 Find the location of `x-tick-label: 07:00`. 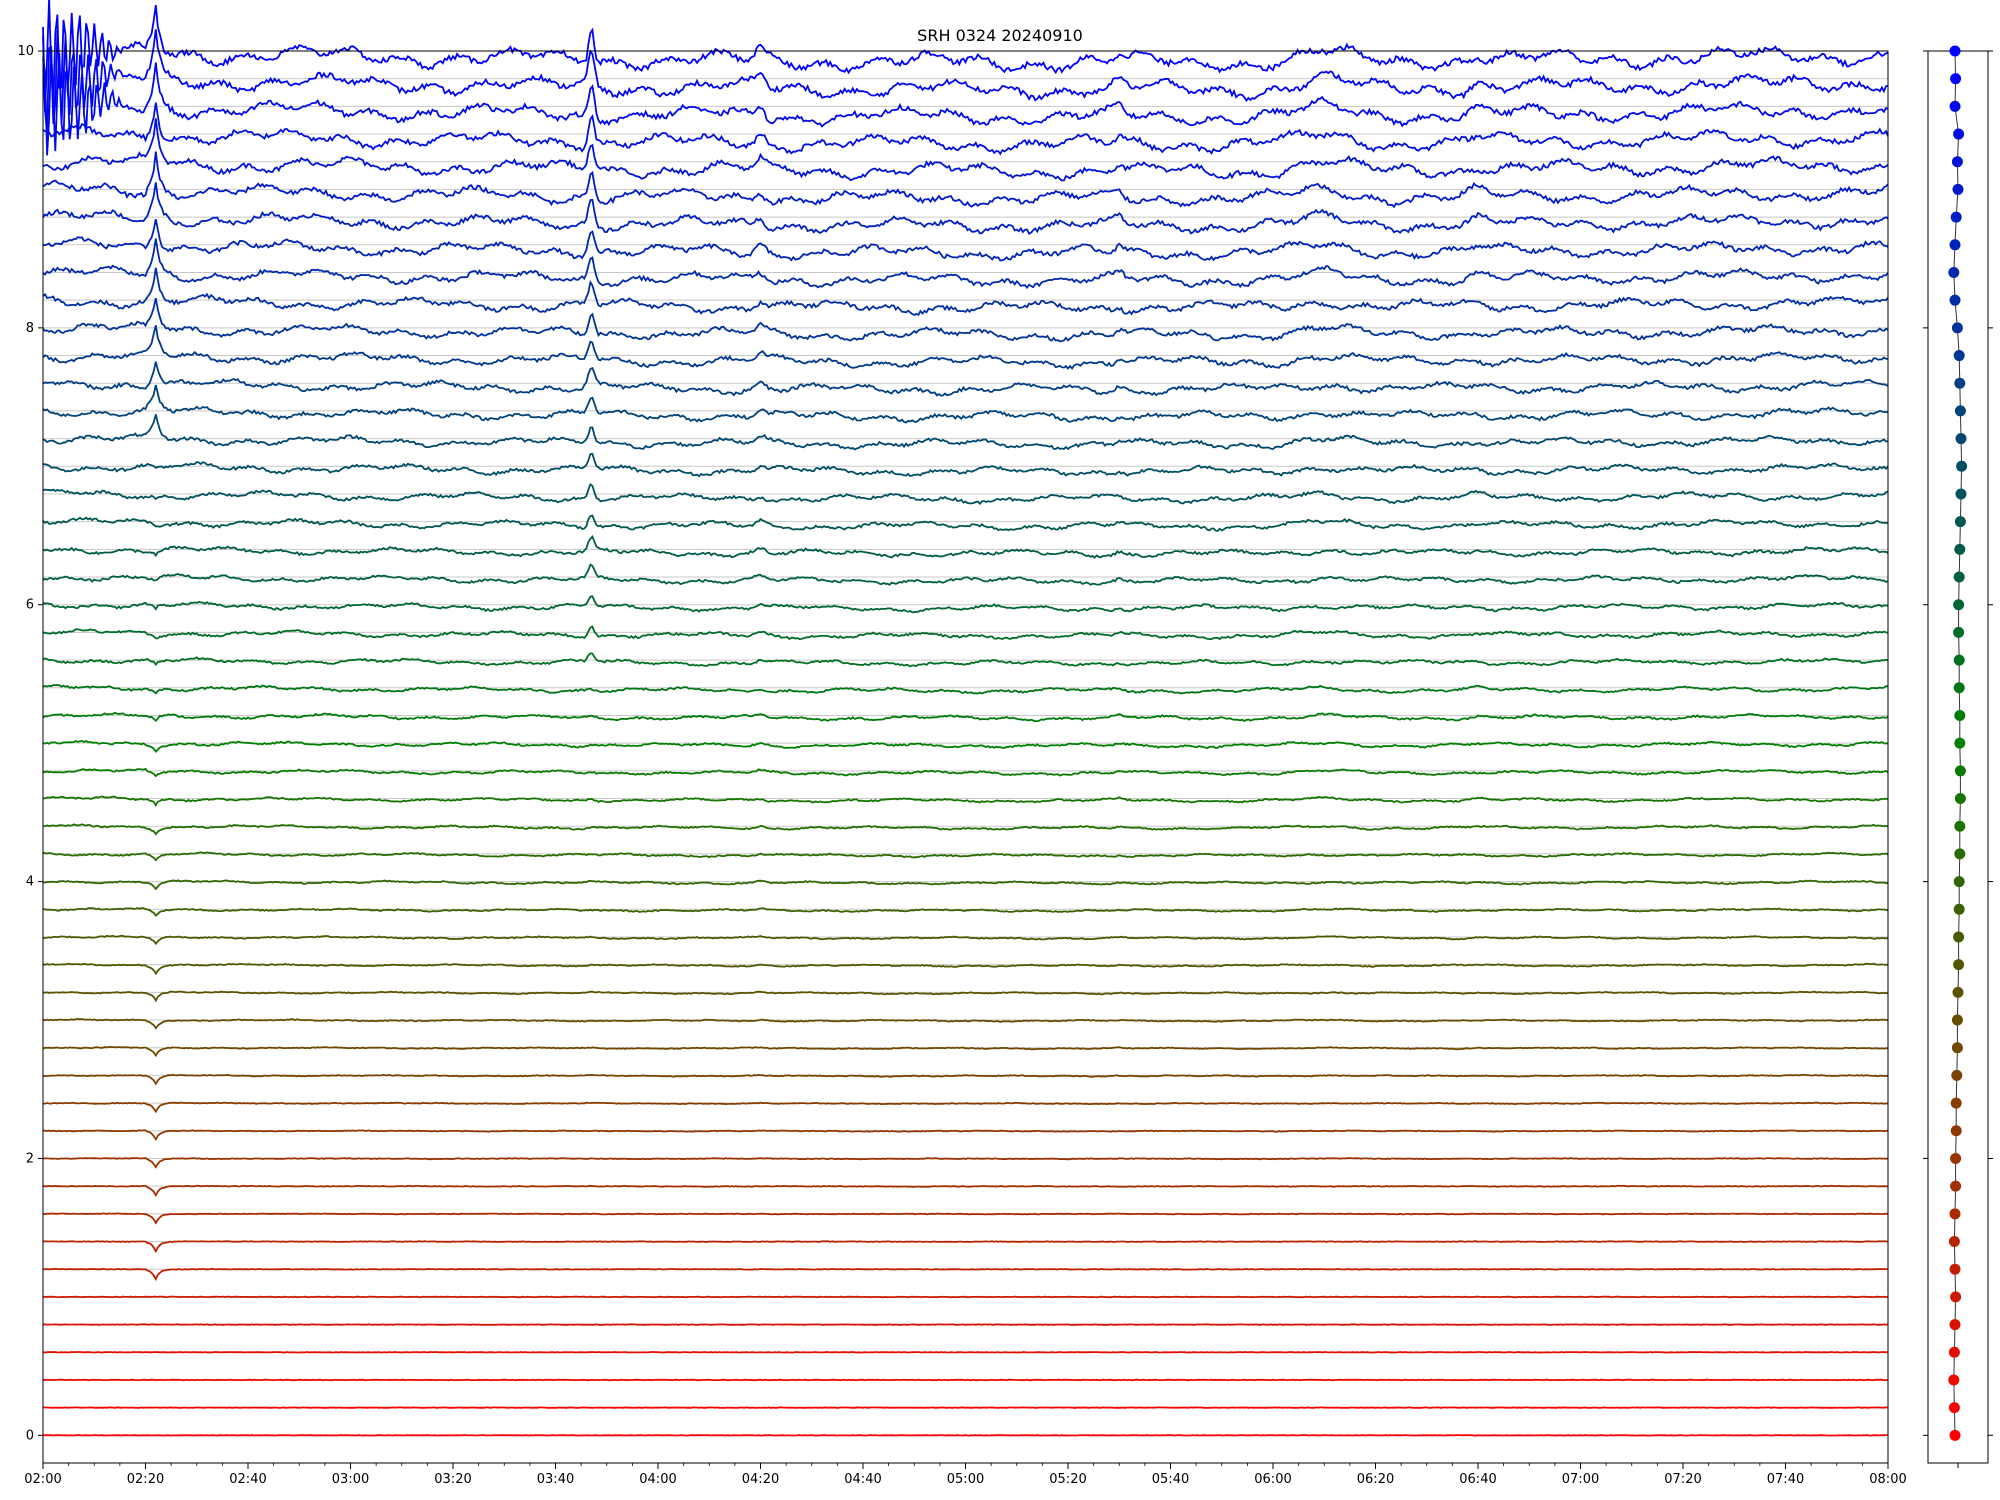

x-tick-label: 07:00 is located at coordinates (1580, 1479).